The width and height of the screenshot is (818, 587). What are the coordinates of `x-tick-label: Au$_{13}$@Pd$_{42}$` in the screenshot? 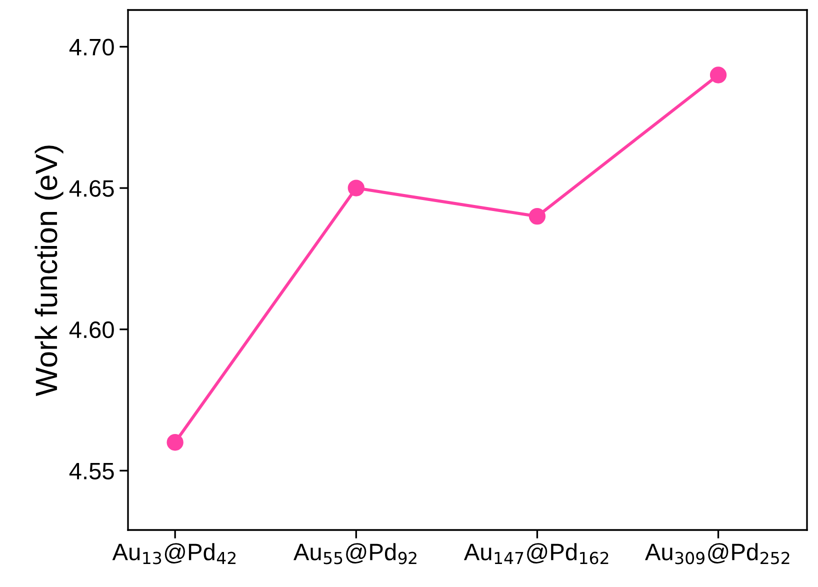 It's located at (174, 553).